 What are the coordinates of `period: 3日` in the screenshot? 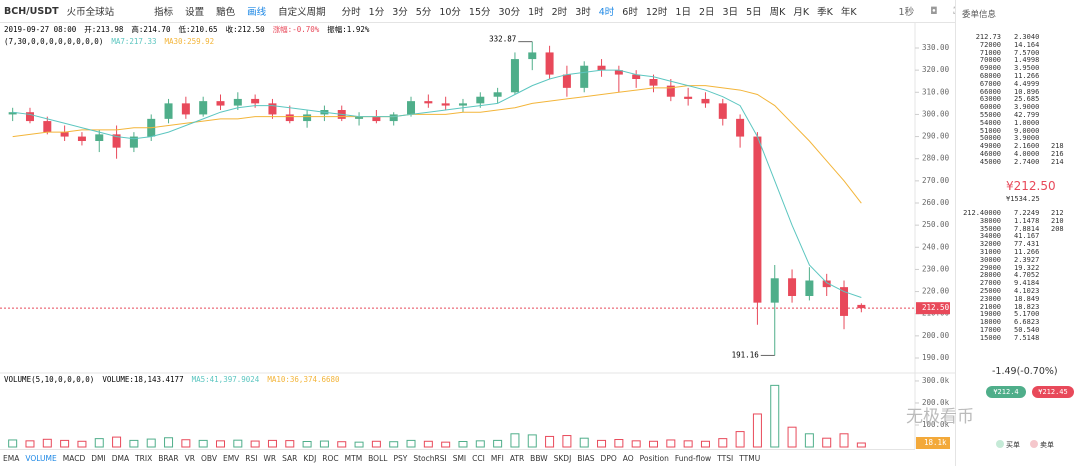 It's located at (730, 12).